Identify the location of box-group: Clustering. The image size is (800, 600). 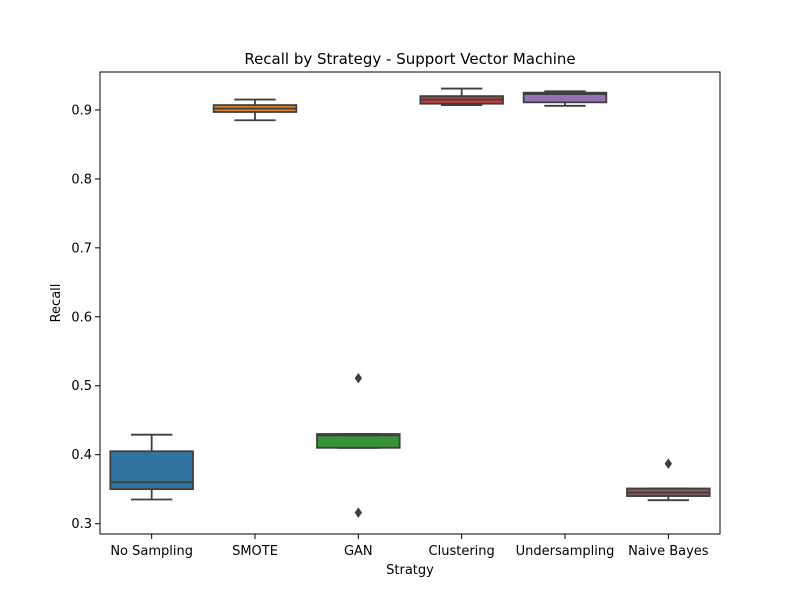
(461, 323).